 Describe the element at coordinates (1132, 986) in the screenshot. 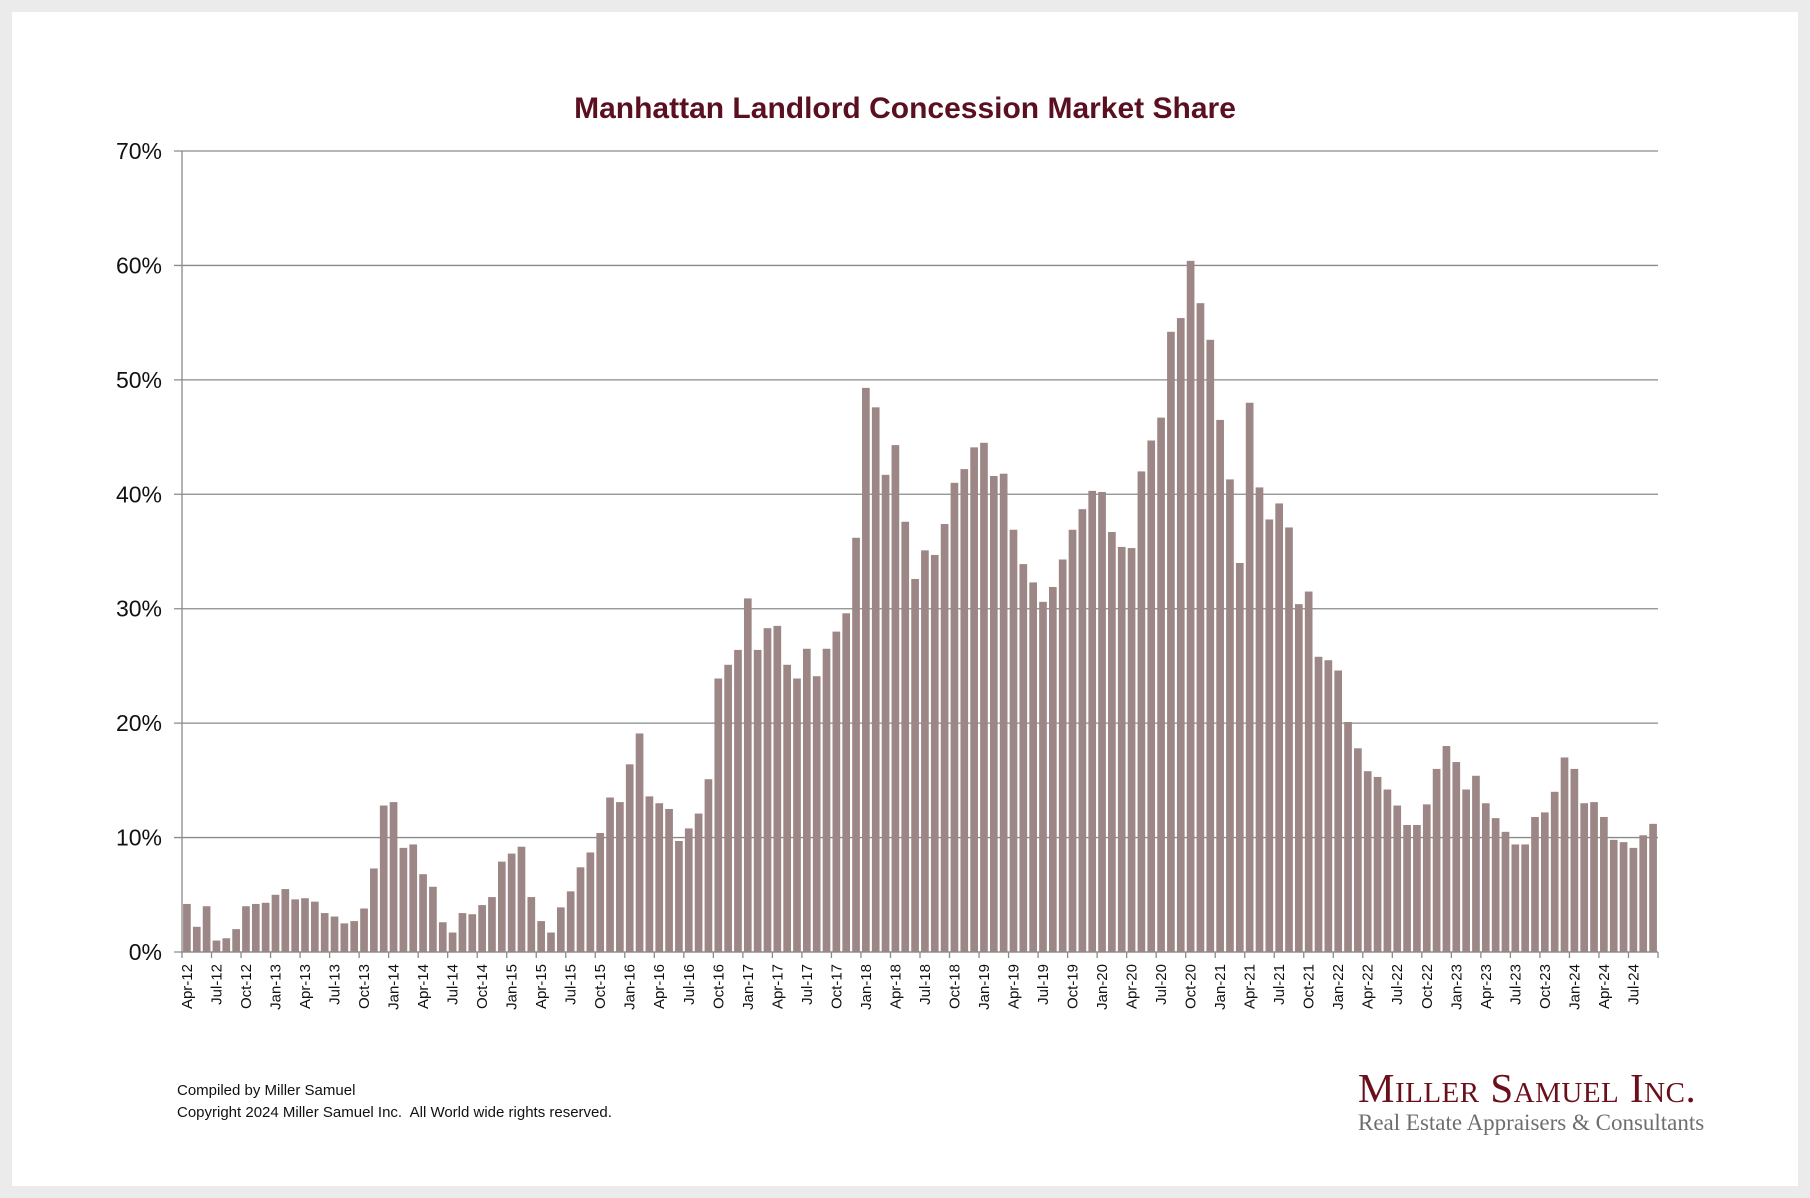

I see `x-tick-label: Apr-20` at that location.